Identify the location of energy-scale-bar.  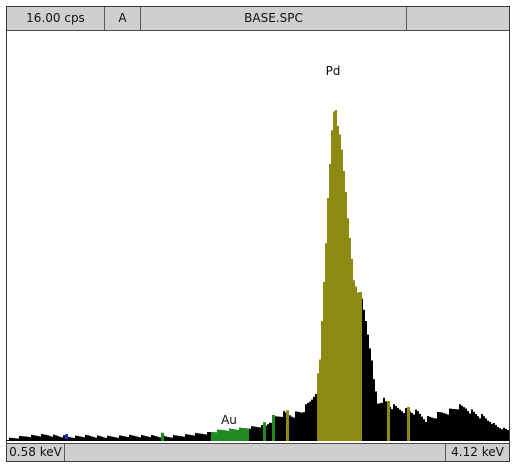
(255, 452).